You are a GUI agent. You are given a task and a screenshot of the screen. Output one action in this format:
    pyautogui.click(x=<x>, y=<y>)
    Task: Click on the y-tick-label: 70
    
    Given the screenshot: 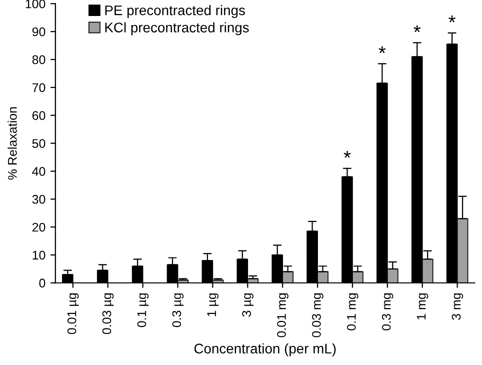 What is the action you would take?
    pyautogui.click(x=39, y=87)
    